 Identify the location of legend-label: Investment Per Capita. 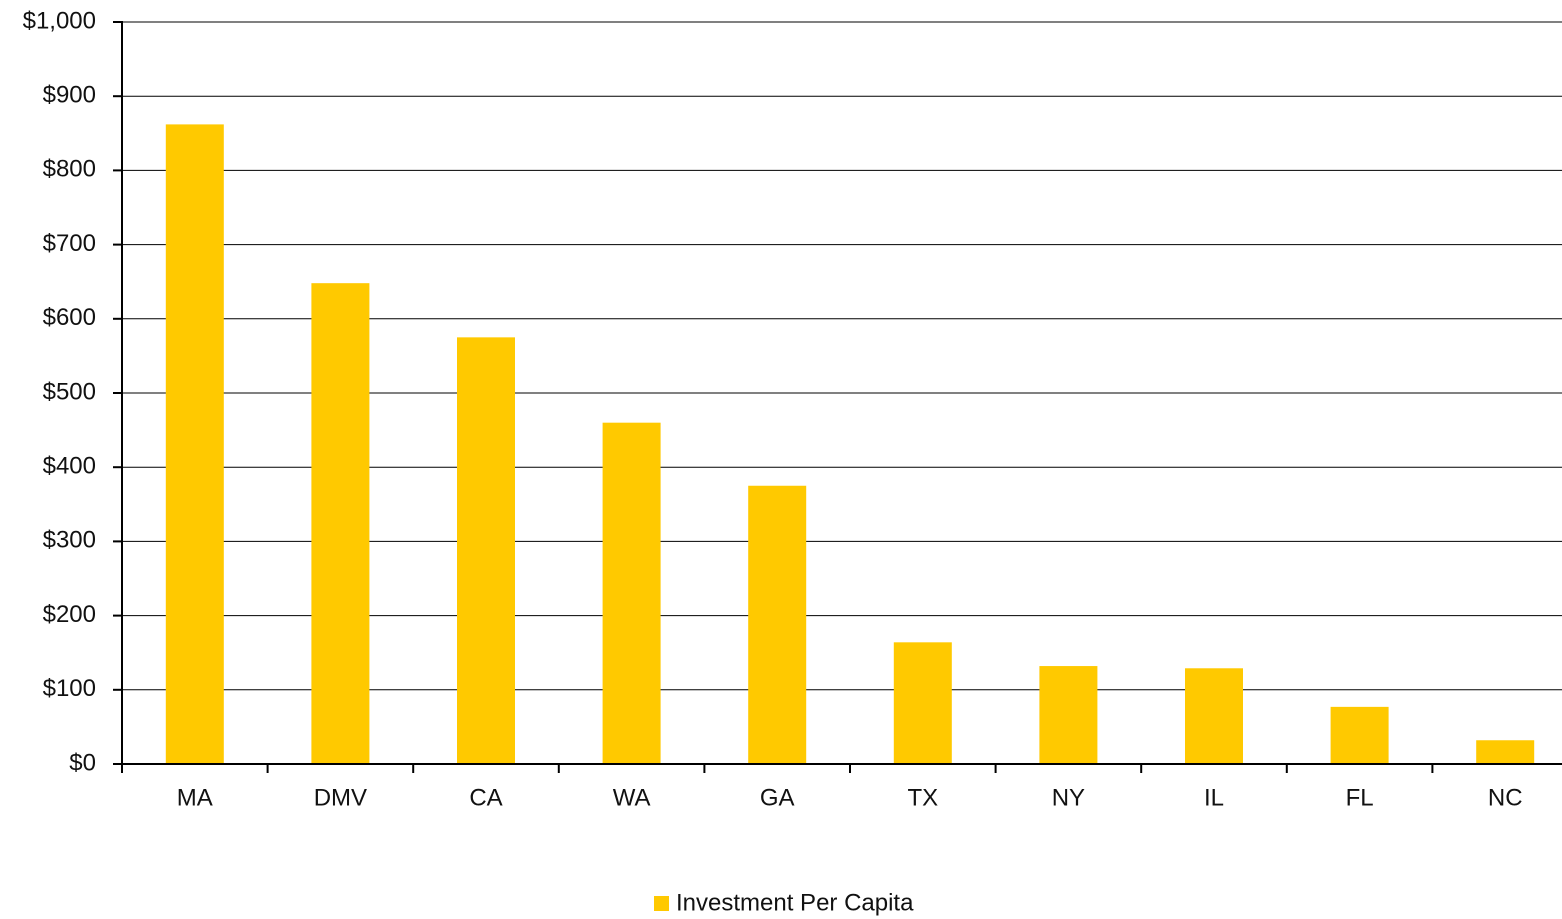
(795, 902).